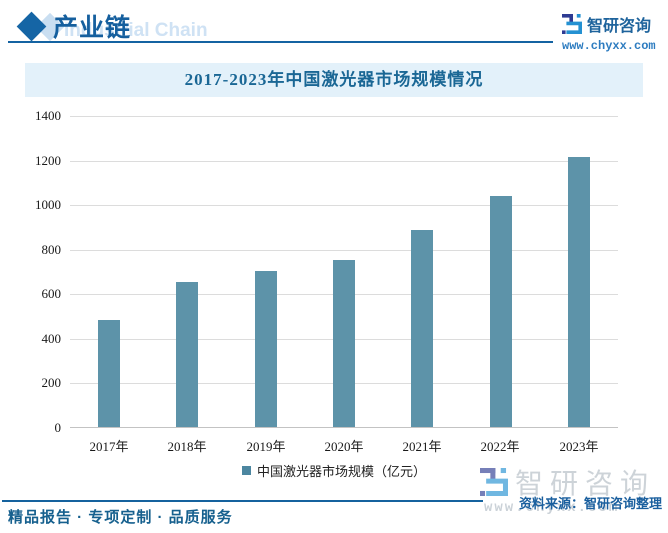 This screenshot has height=533, width=668. Describe the element at coordinates (246, 470) in the screenshot. I see `legend-marker` at that location.